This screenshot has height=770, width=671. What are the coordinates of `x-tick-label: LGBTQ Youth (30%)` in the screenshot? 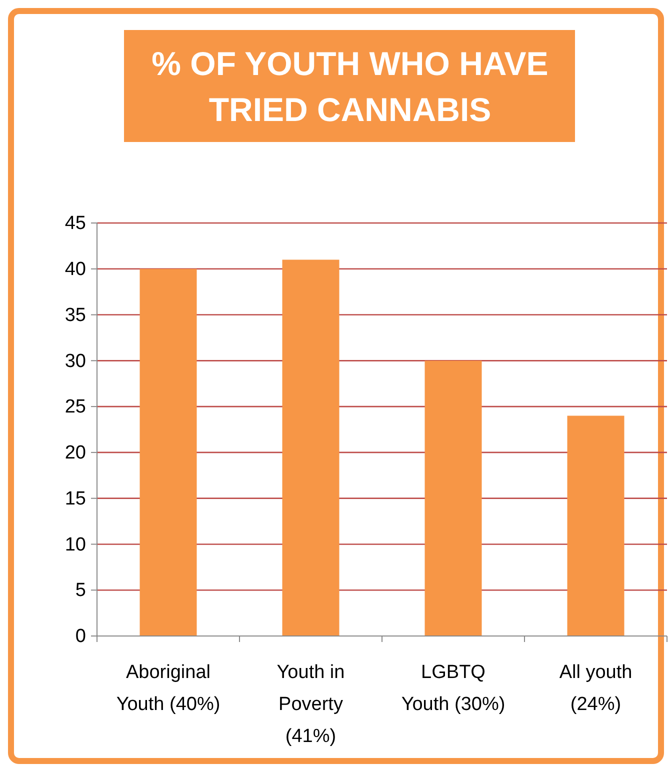 It's located at (453, 688).